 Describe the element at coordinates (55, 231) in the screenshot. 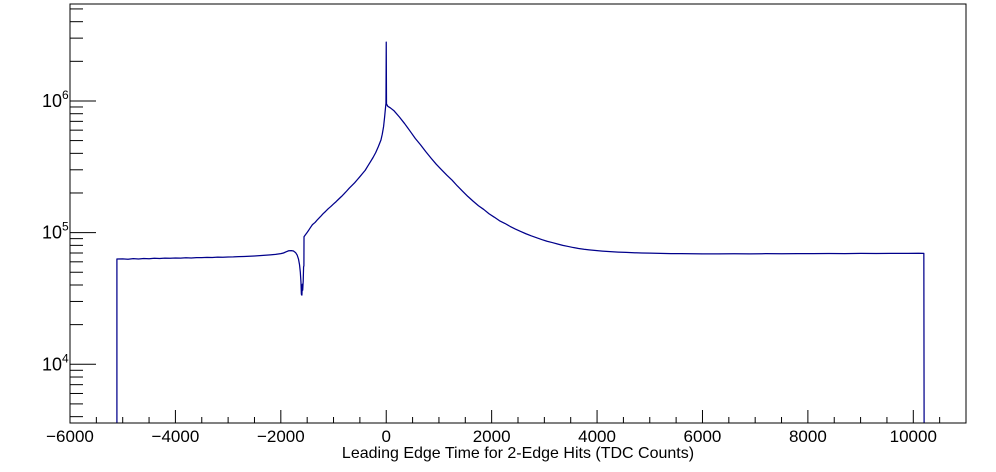

I see `y-tick-label: 10⁵` at that location.